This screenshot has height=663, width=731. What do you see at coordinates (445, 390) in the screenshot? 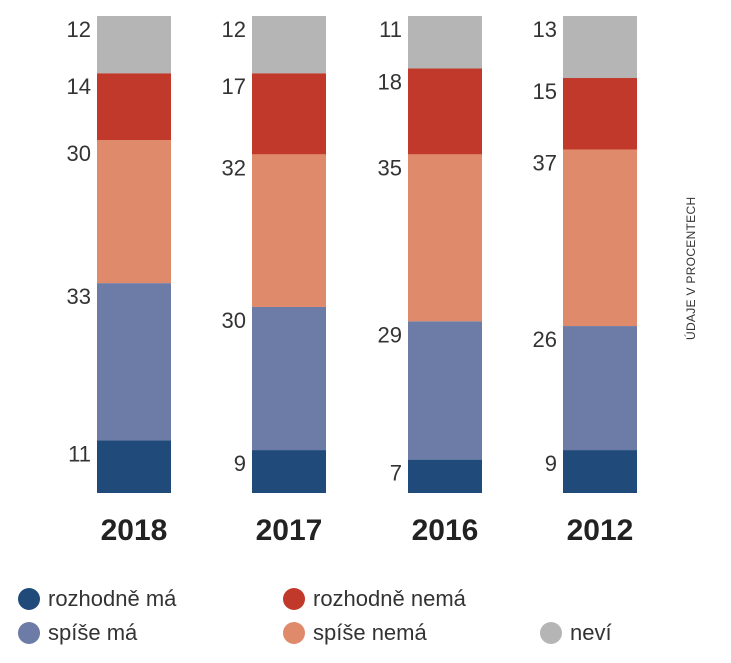
I see `bar-segment-spise-ma-2016` at bounding box center [445, 390].